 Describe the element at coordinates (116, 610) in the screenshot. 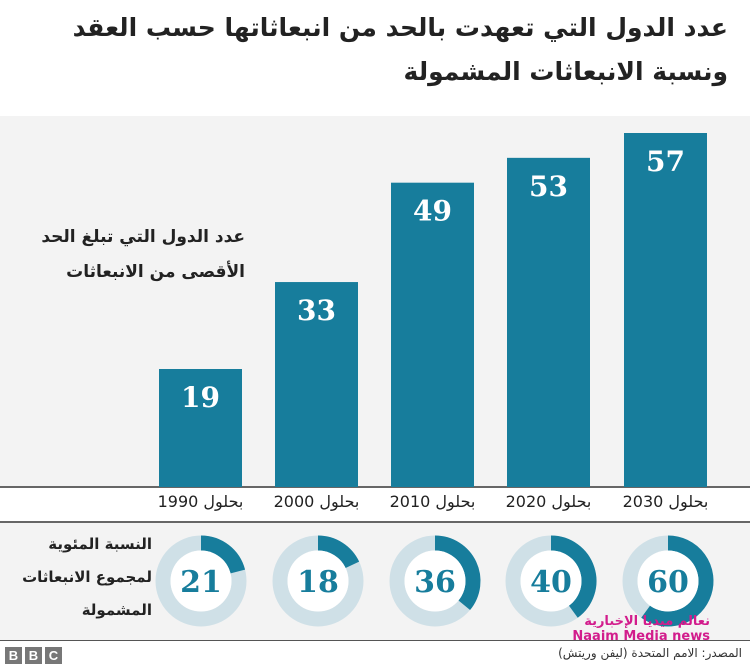

I see `label-line: المشمولة` at that location.